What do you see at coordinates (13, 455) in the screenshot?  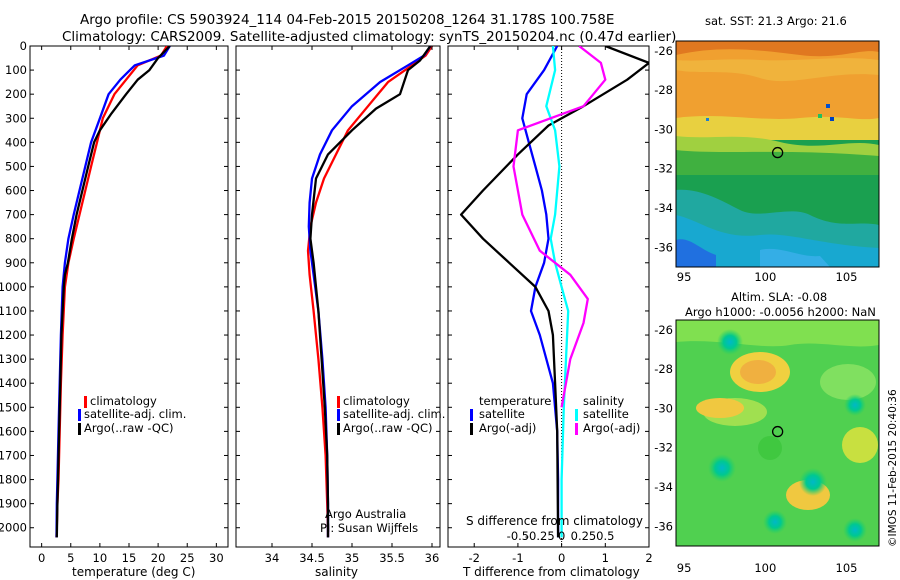 I see `y-tick-label: 1700` at bounding box center [13, 455].